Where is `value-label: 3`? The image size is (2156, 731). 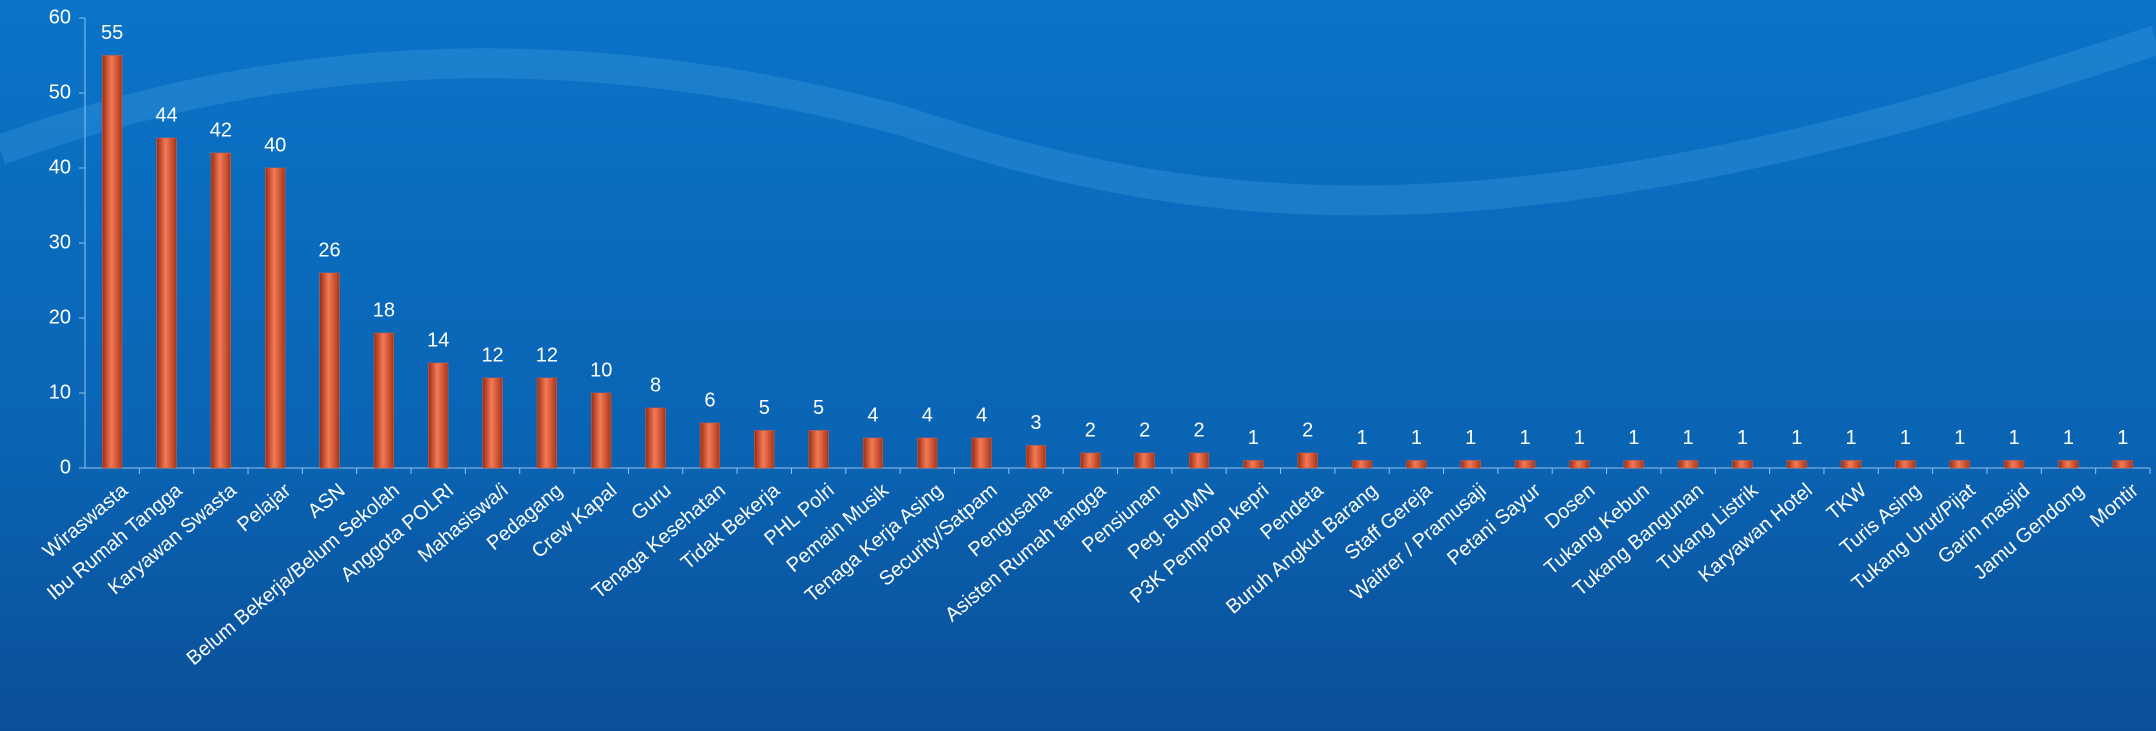
value-label: 3 is located at coordinates (1035, 423).